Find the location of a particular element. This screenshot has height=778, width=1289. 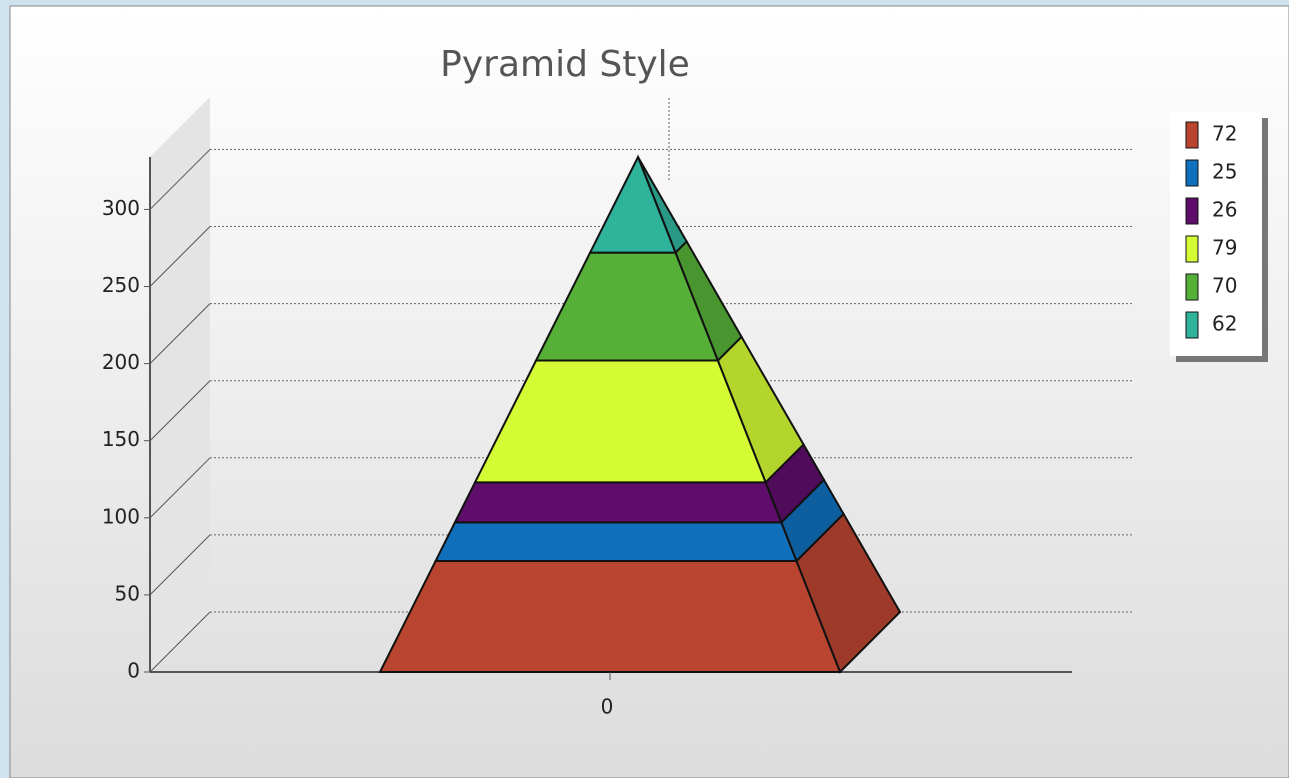

y-tick-label: 0 is located at coordinates (133, 671).